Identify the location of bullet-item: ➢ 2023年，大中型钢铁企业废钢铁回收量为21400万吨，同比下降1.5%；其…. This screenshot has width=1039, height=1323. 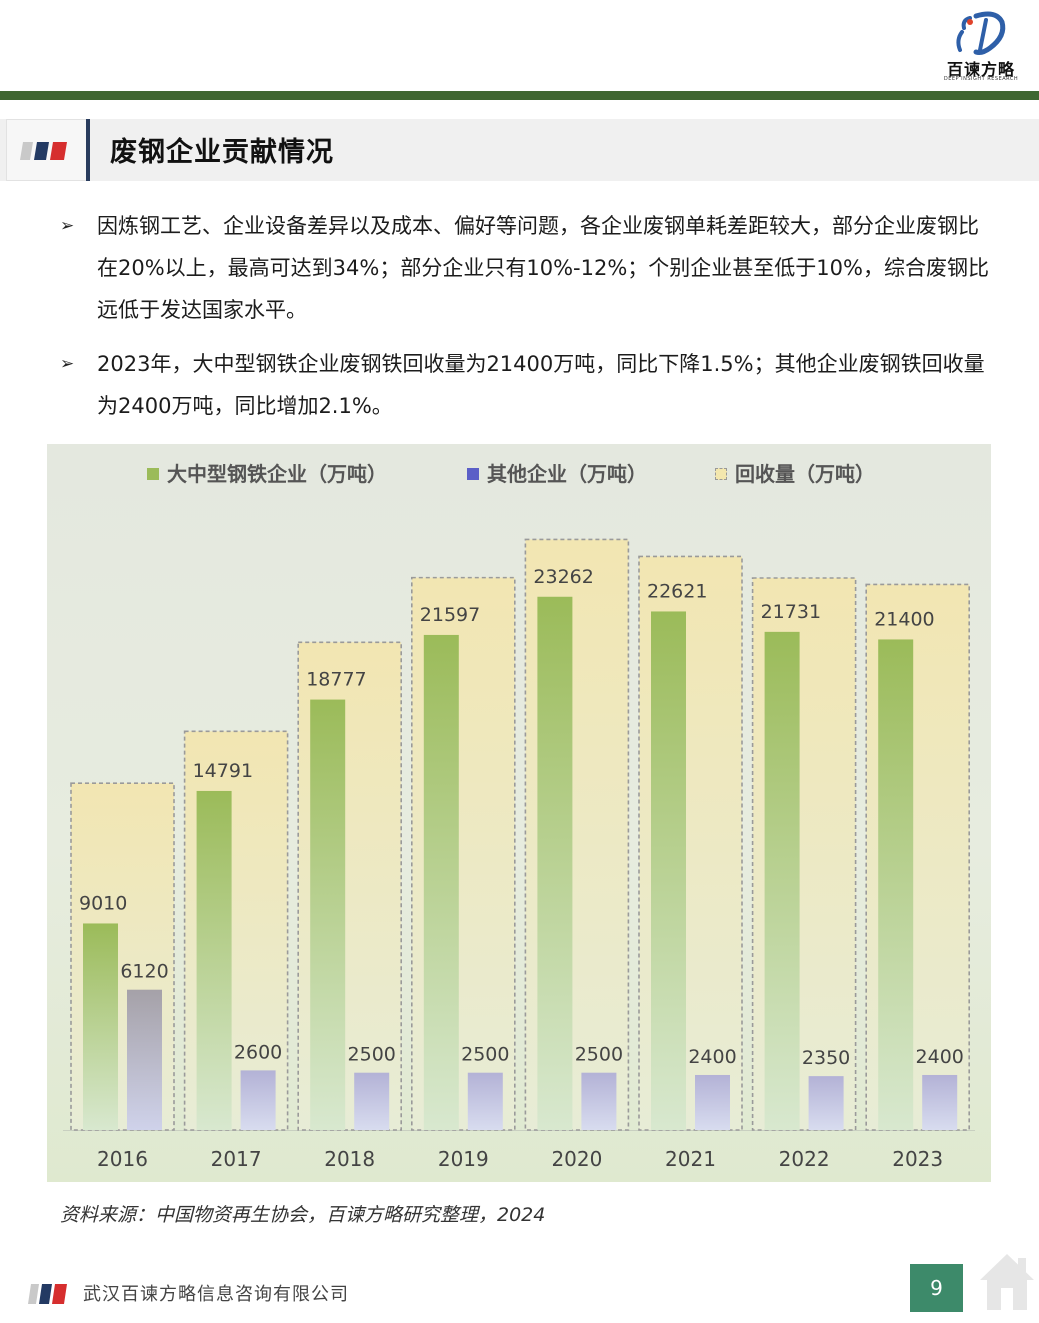
(525, 385).